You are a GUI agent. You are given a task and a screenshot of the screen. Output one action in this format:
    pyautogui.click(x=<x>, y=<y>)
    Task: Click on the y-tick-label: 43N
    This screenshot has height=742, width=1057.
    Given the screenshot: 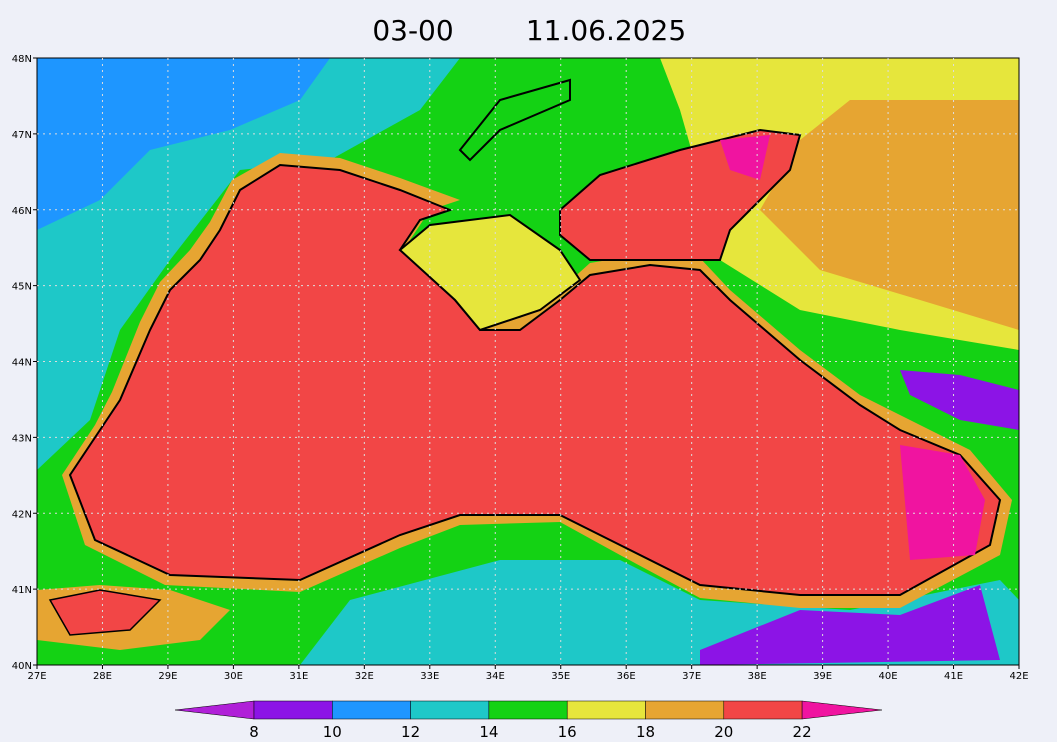 What is the action you would take?
    pyautogui.click(x=22, y=438)
    